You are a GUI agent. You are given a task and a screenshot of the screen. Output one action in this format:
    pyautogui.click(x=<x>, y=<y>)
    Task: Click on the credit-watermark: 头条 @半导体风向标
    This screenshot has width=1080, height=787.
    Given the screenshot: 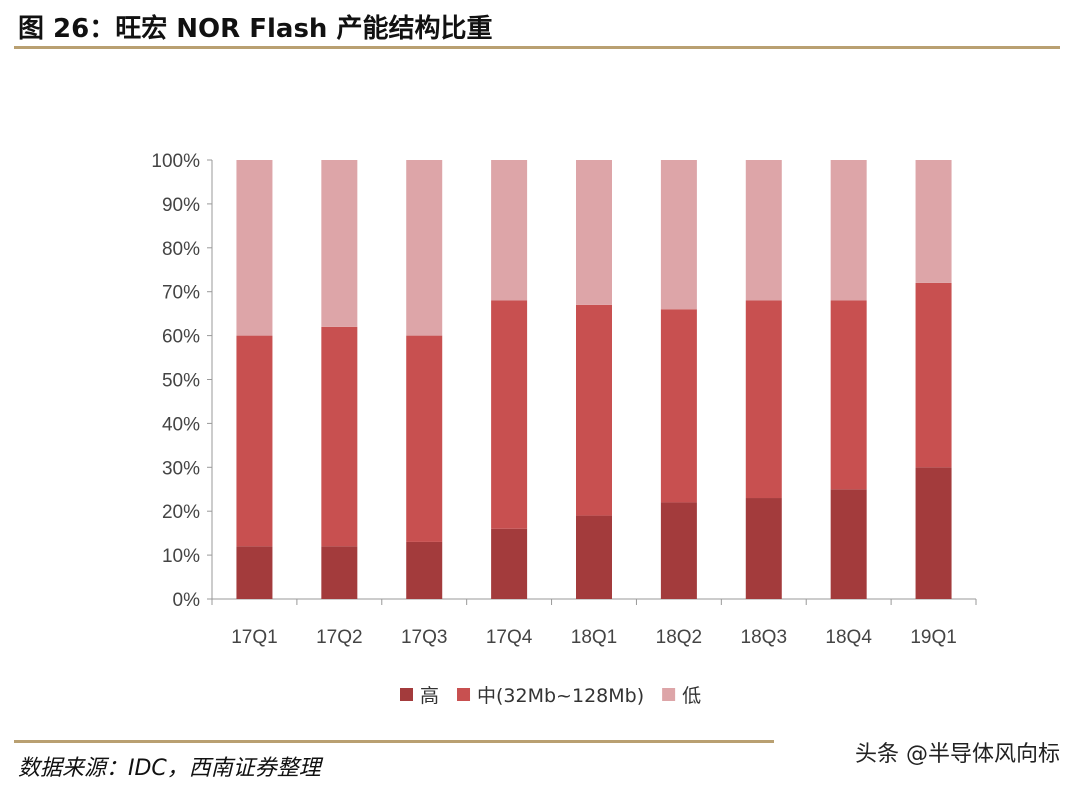 What is the action you would take?
    pyautogui.click(x=957, y=754)
    